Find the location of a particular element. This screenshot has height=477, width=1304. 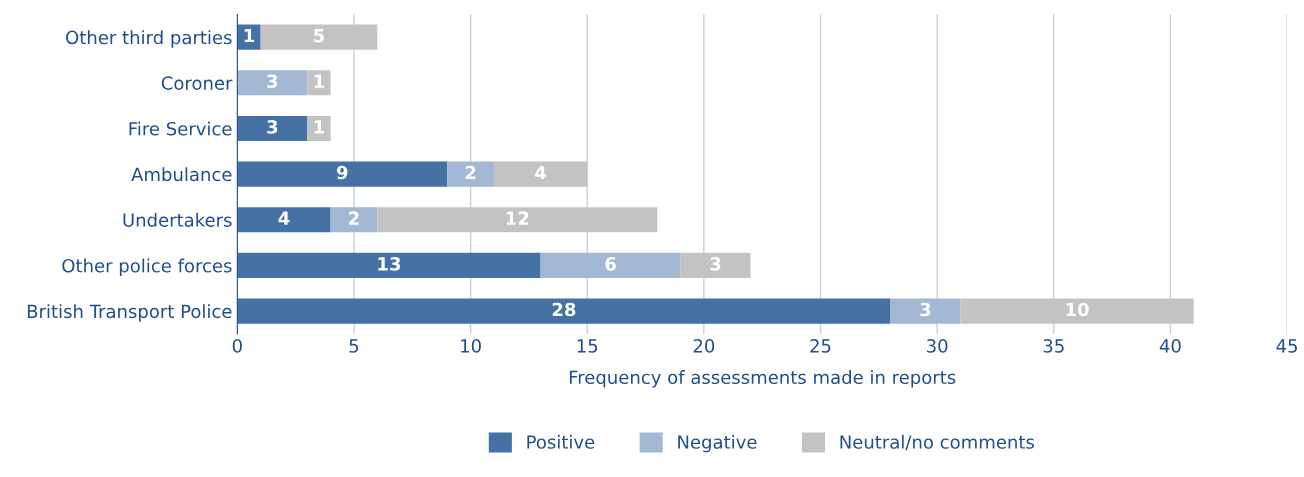

x-tick-label: 45 is located at coordinates (1286, 346).